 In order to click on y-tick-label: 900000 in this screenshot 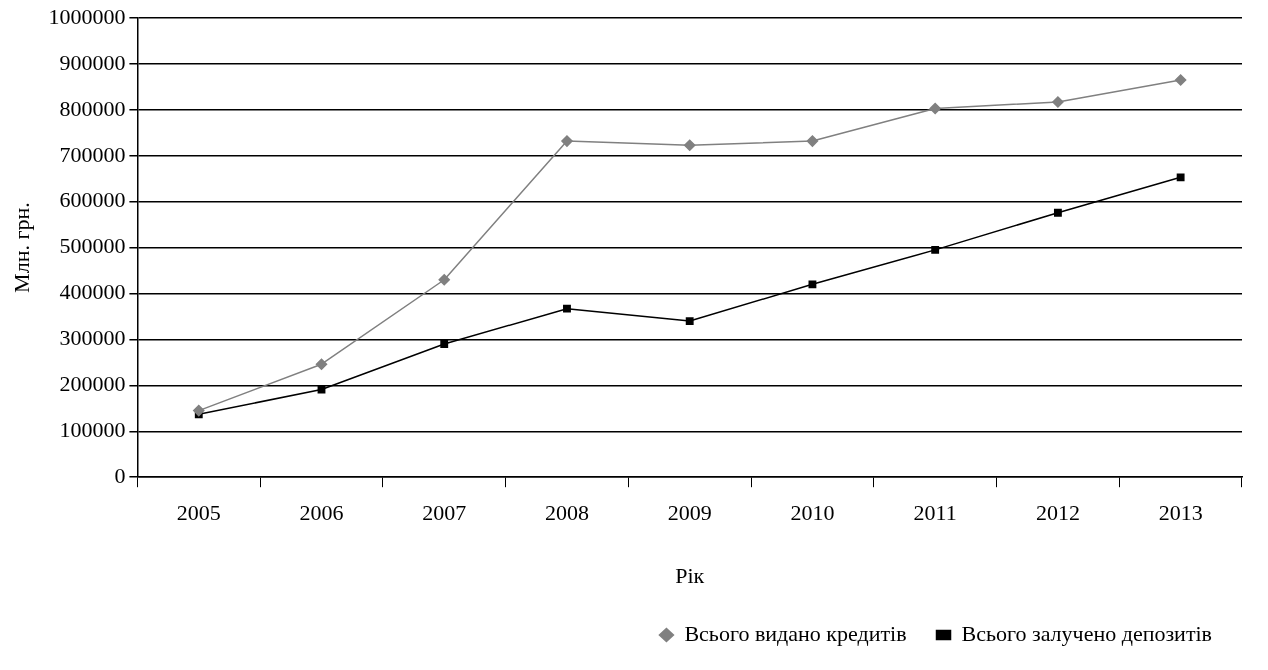, I will do `click(92, 62)`.